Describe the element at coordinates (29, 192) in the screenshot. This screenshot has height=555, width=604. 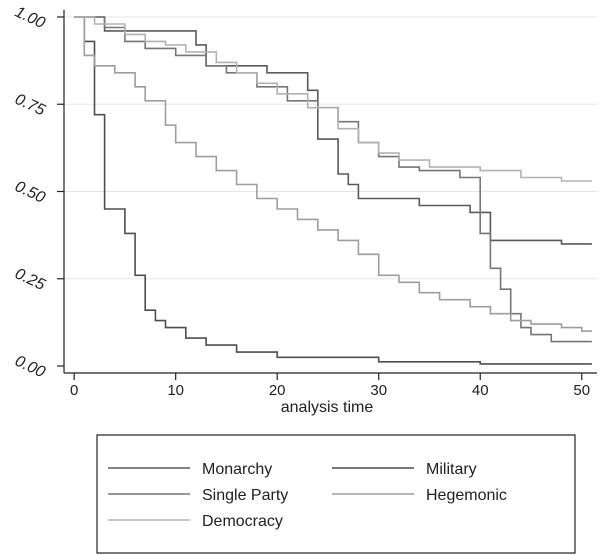
I see `y-tick-label-2: 0.50` at that location.